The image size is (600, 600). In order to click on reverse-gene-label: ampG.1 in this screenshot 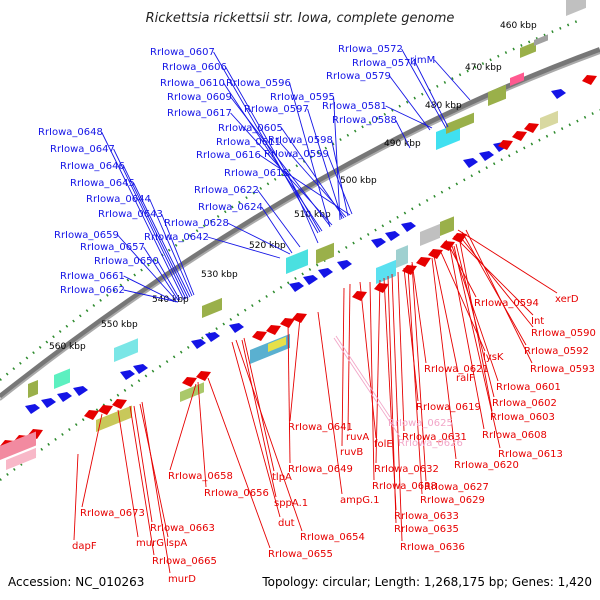, I will do `click(360, 500)`.